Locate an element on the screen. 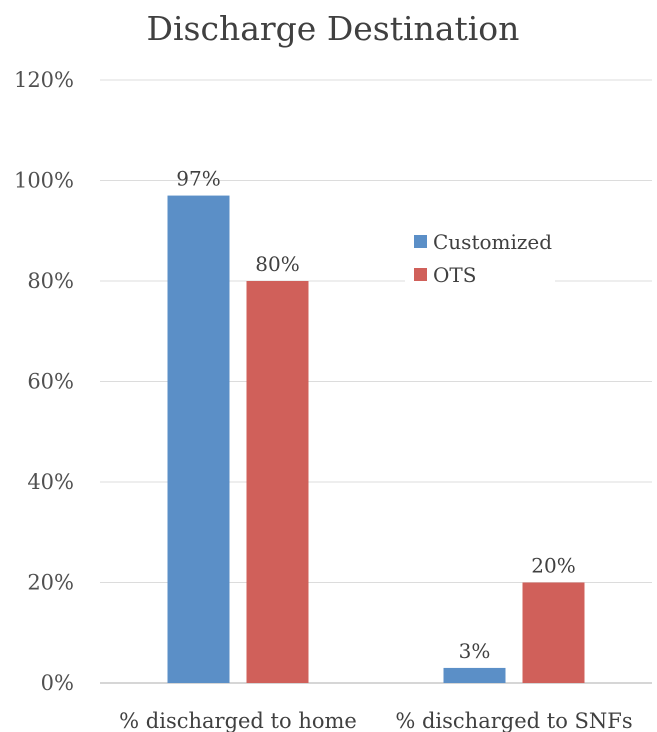  legend-label-ots: OTS is located at coordinates (454, 275).